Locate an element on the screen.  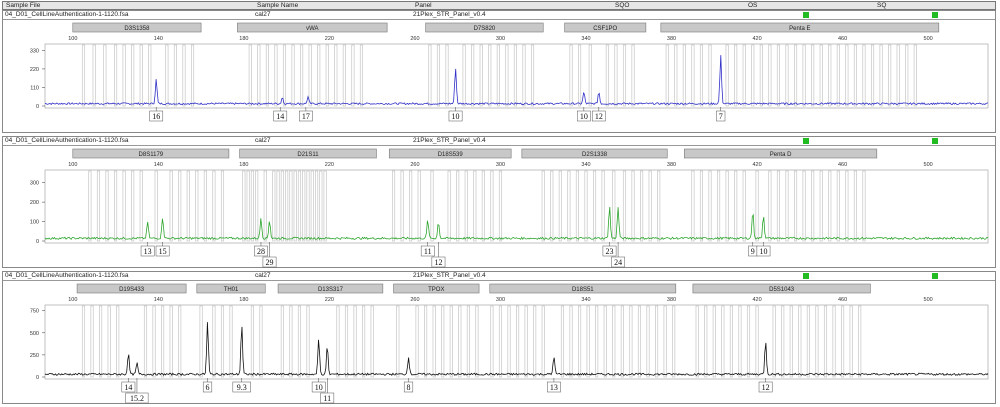
x-tick-label: 340 is located at coordinates (585, 300).